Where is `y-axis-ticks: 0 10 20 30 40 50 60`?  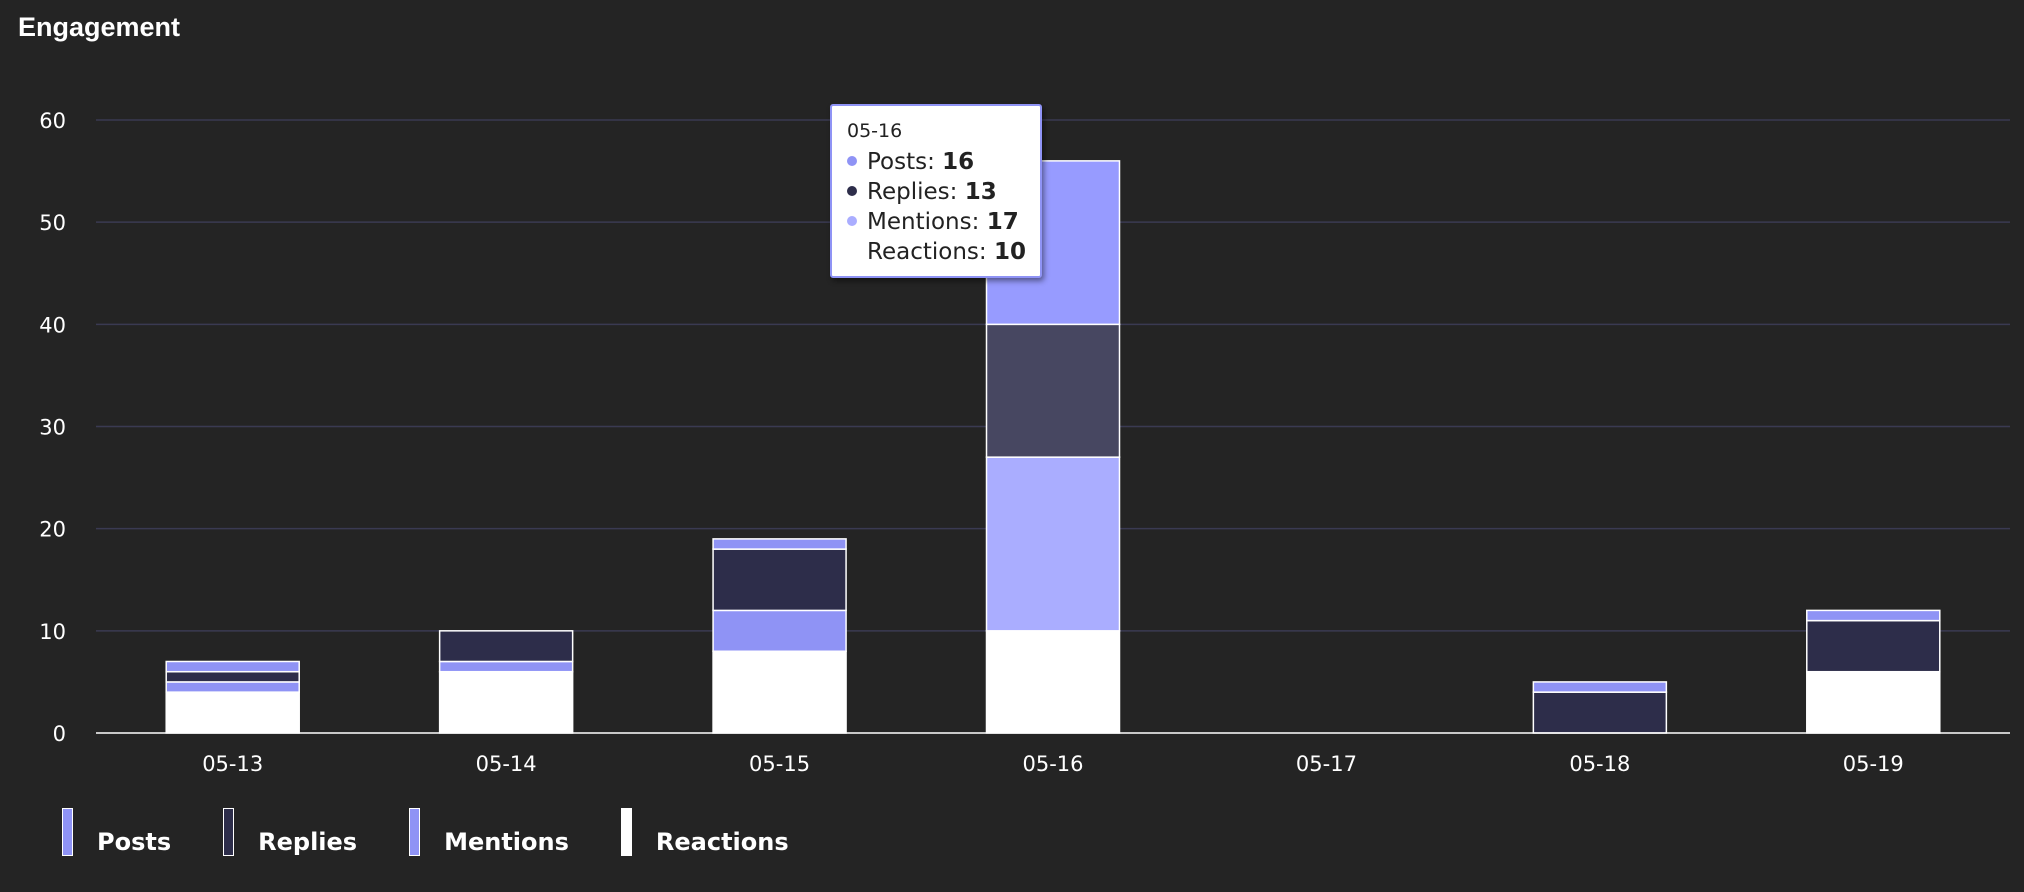
y-axis-ticks: 0 10 20 30 40 50 60 is located at coordinates (52, 427).